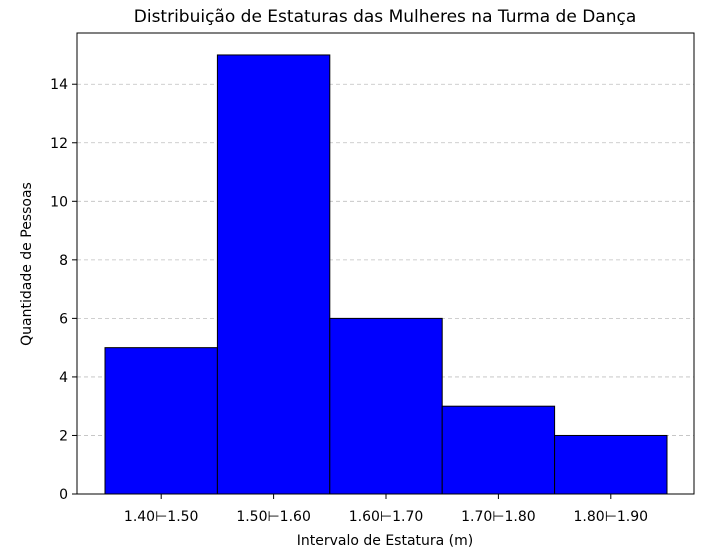 This screenshot has height=554, width=708. I want to click on y-tick-label-10: 10, so click(59, 202).